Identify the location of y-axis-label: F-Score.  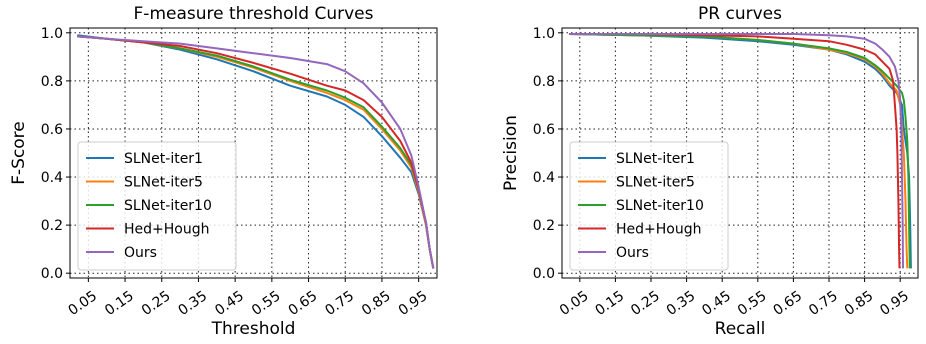
(19, 153).